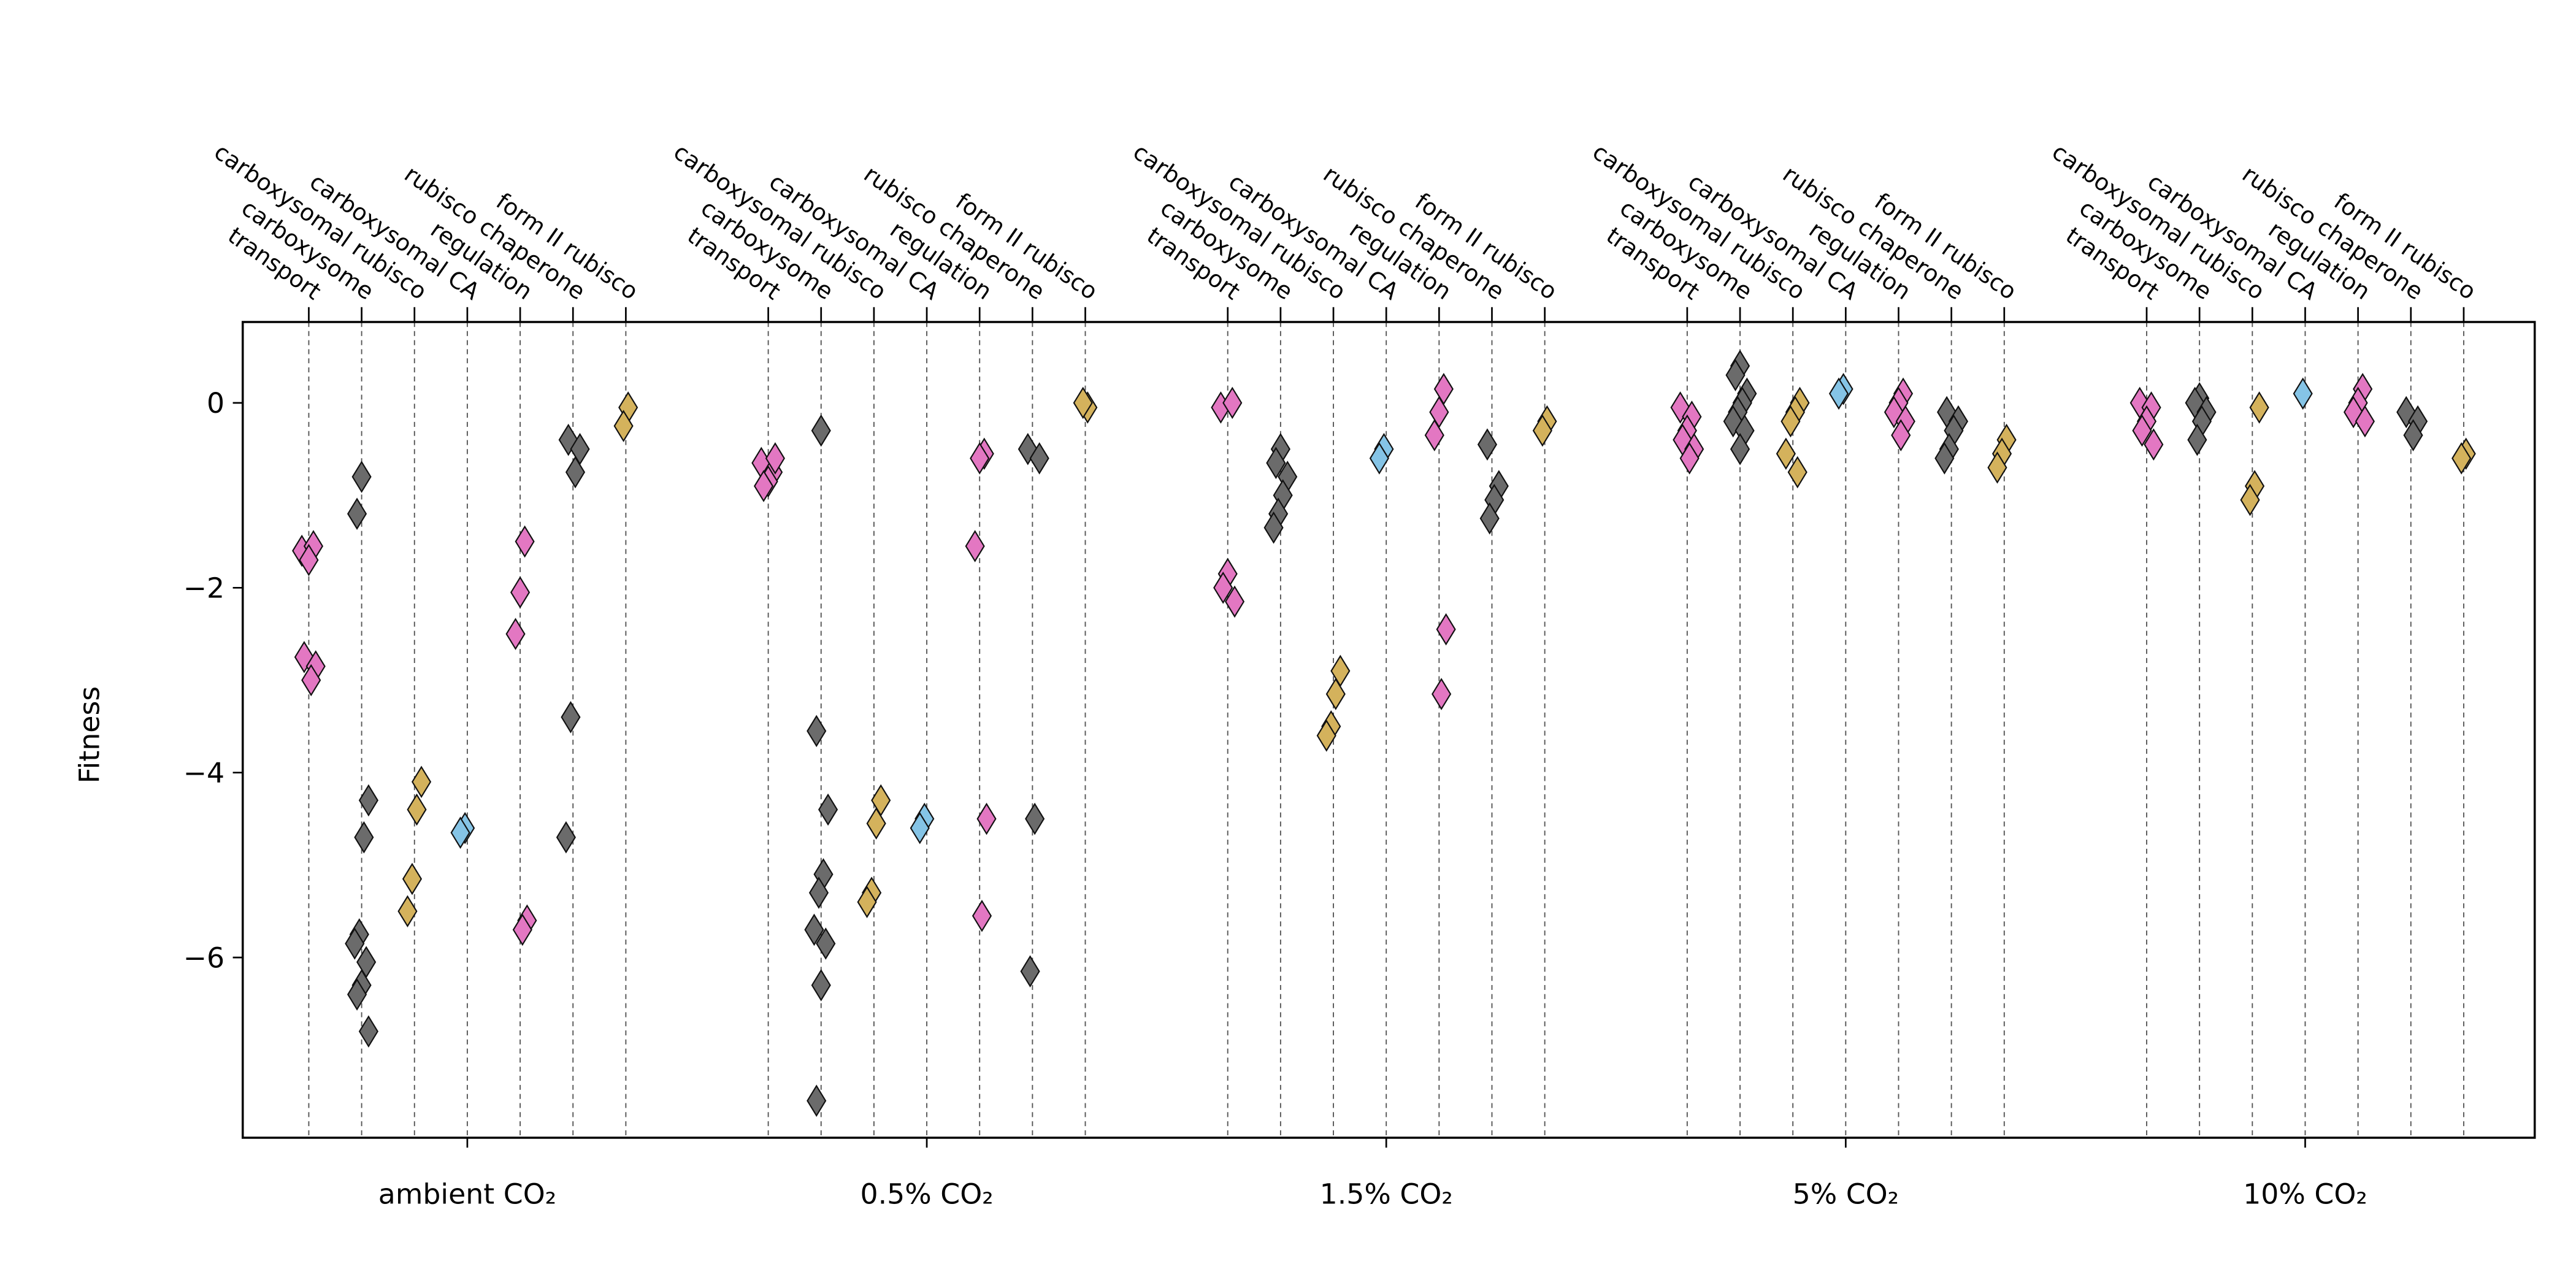  What do you see at coordinates (1386, 1194) in the screenshot?
I see `x-tick-label: 1.5% CO₂` at bounding box center [1386, 1194].